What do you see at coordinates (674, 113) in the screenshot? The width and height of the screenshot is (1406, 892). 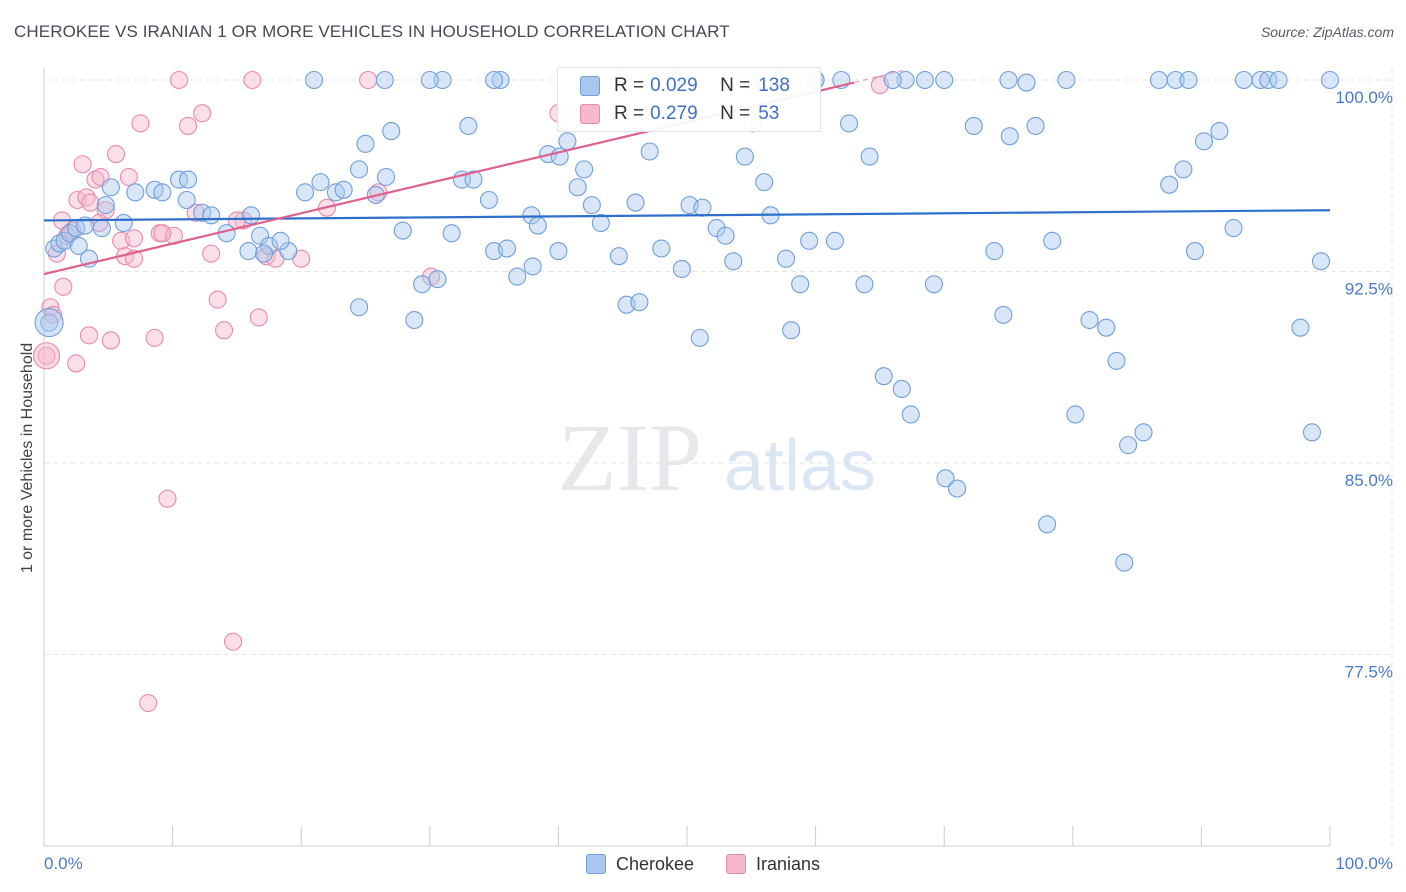 I see `r-value: 0.279` at bounding box center [674, 113].